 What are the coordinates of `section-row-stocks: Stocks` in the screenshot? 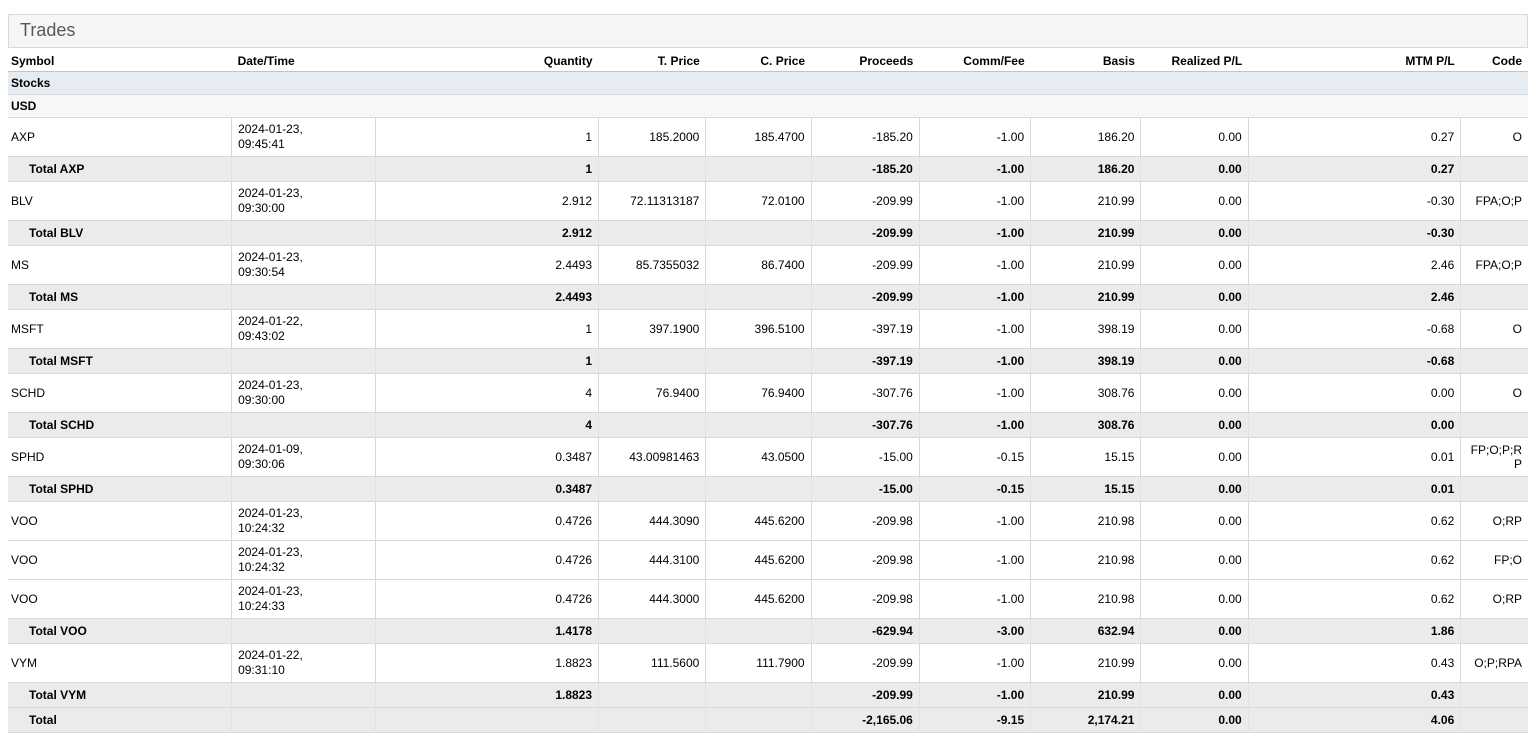 It's located at (768, 83).